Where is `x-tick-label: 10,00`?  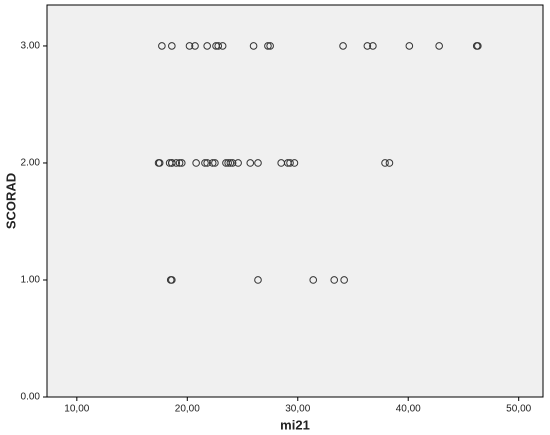
x-tick-label: 10,00 is located at coordinates (76, 409).